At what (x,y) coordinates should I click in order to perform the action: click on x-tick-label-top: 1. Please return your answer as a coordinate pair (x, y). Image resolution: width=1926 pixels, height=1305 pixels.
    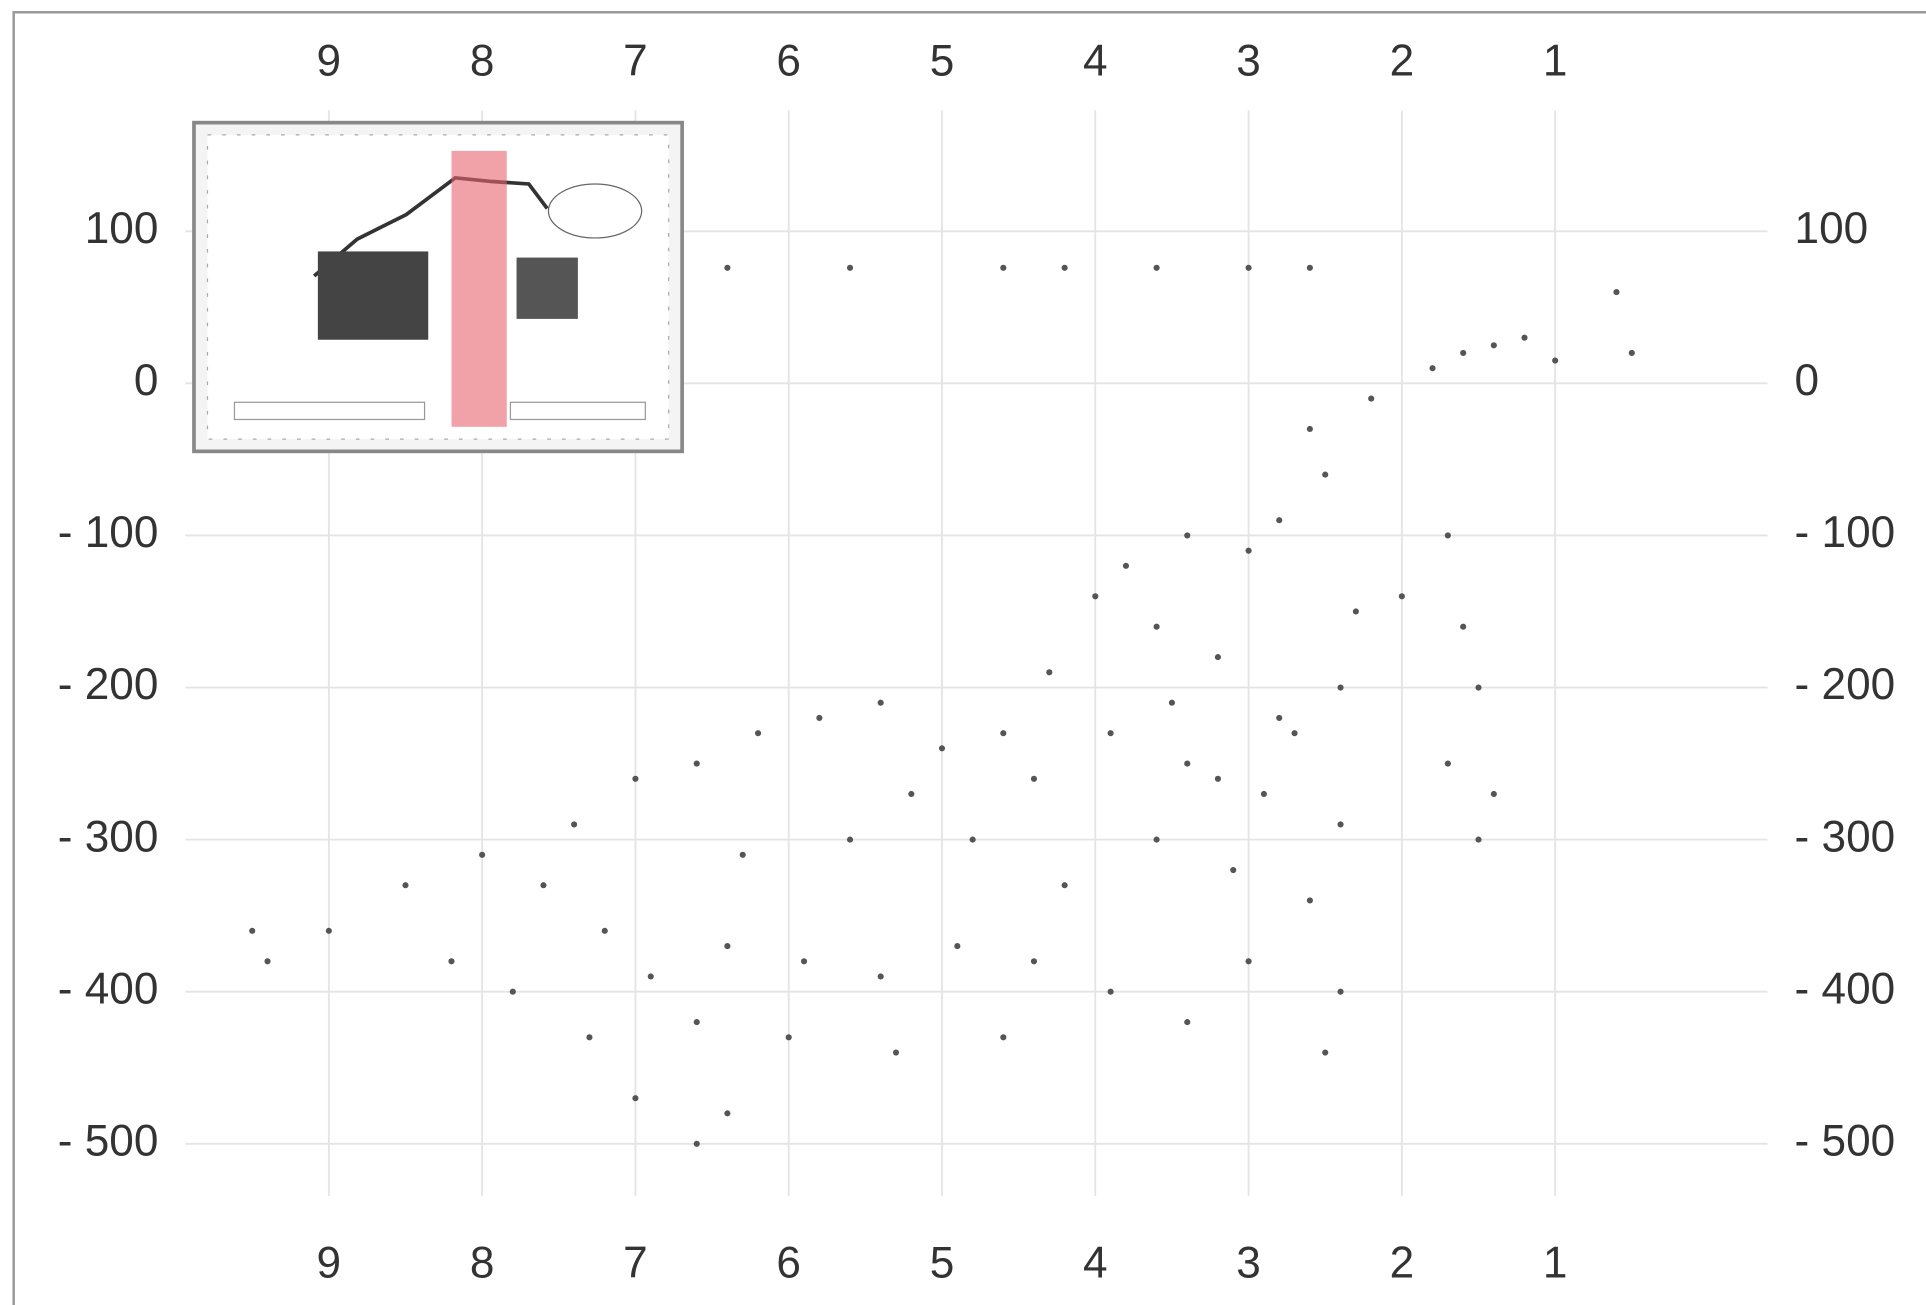
    Looking at the image, I should click on (1555, 60).